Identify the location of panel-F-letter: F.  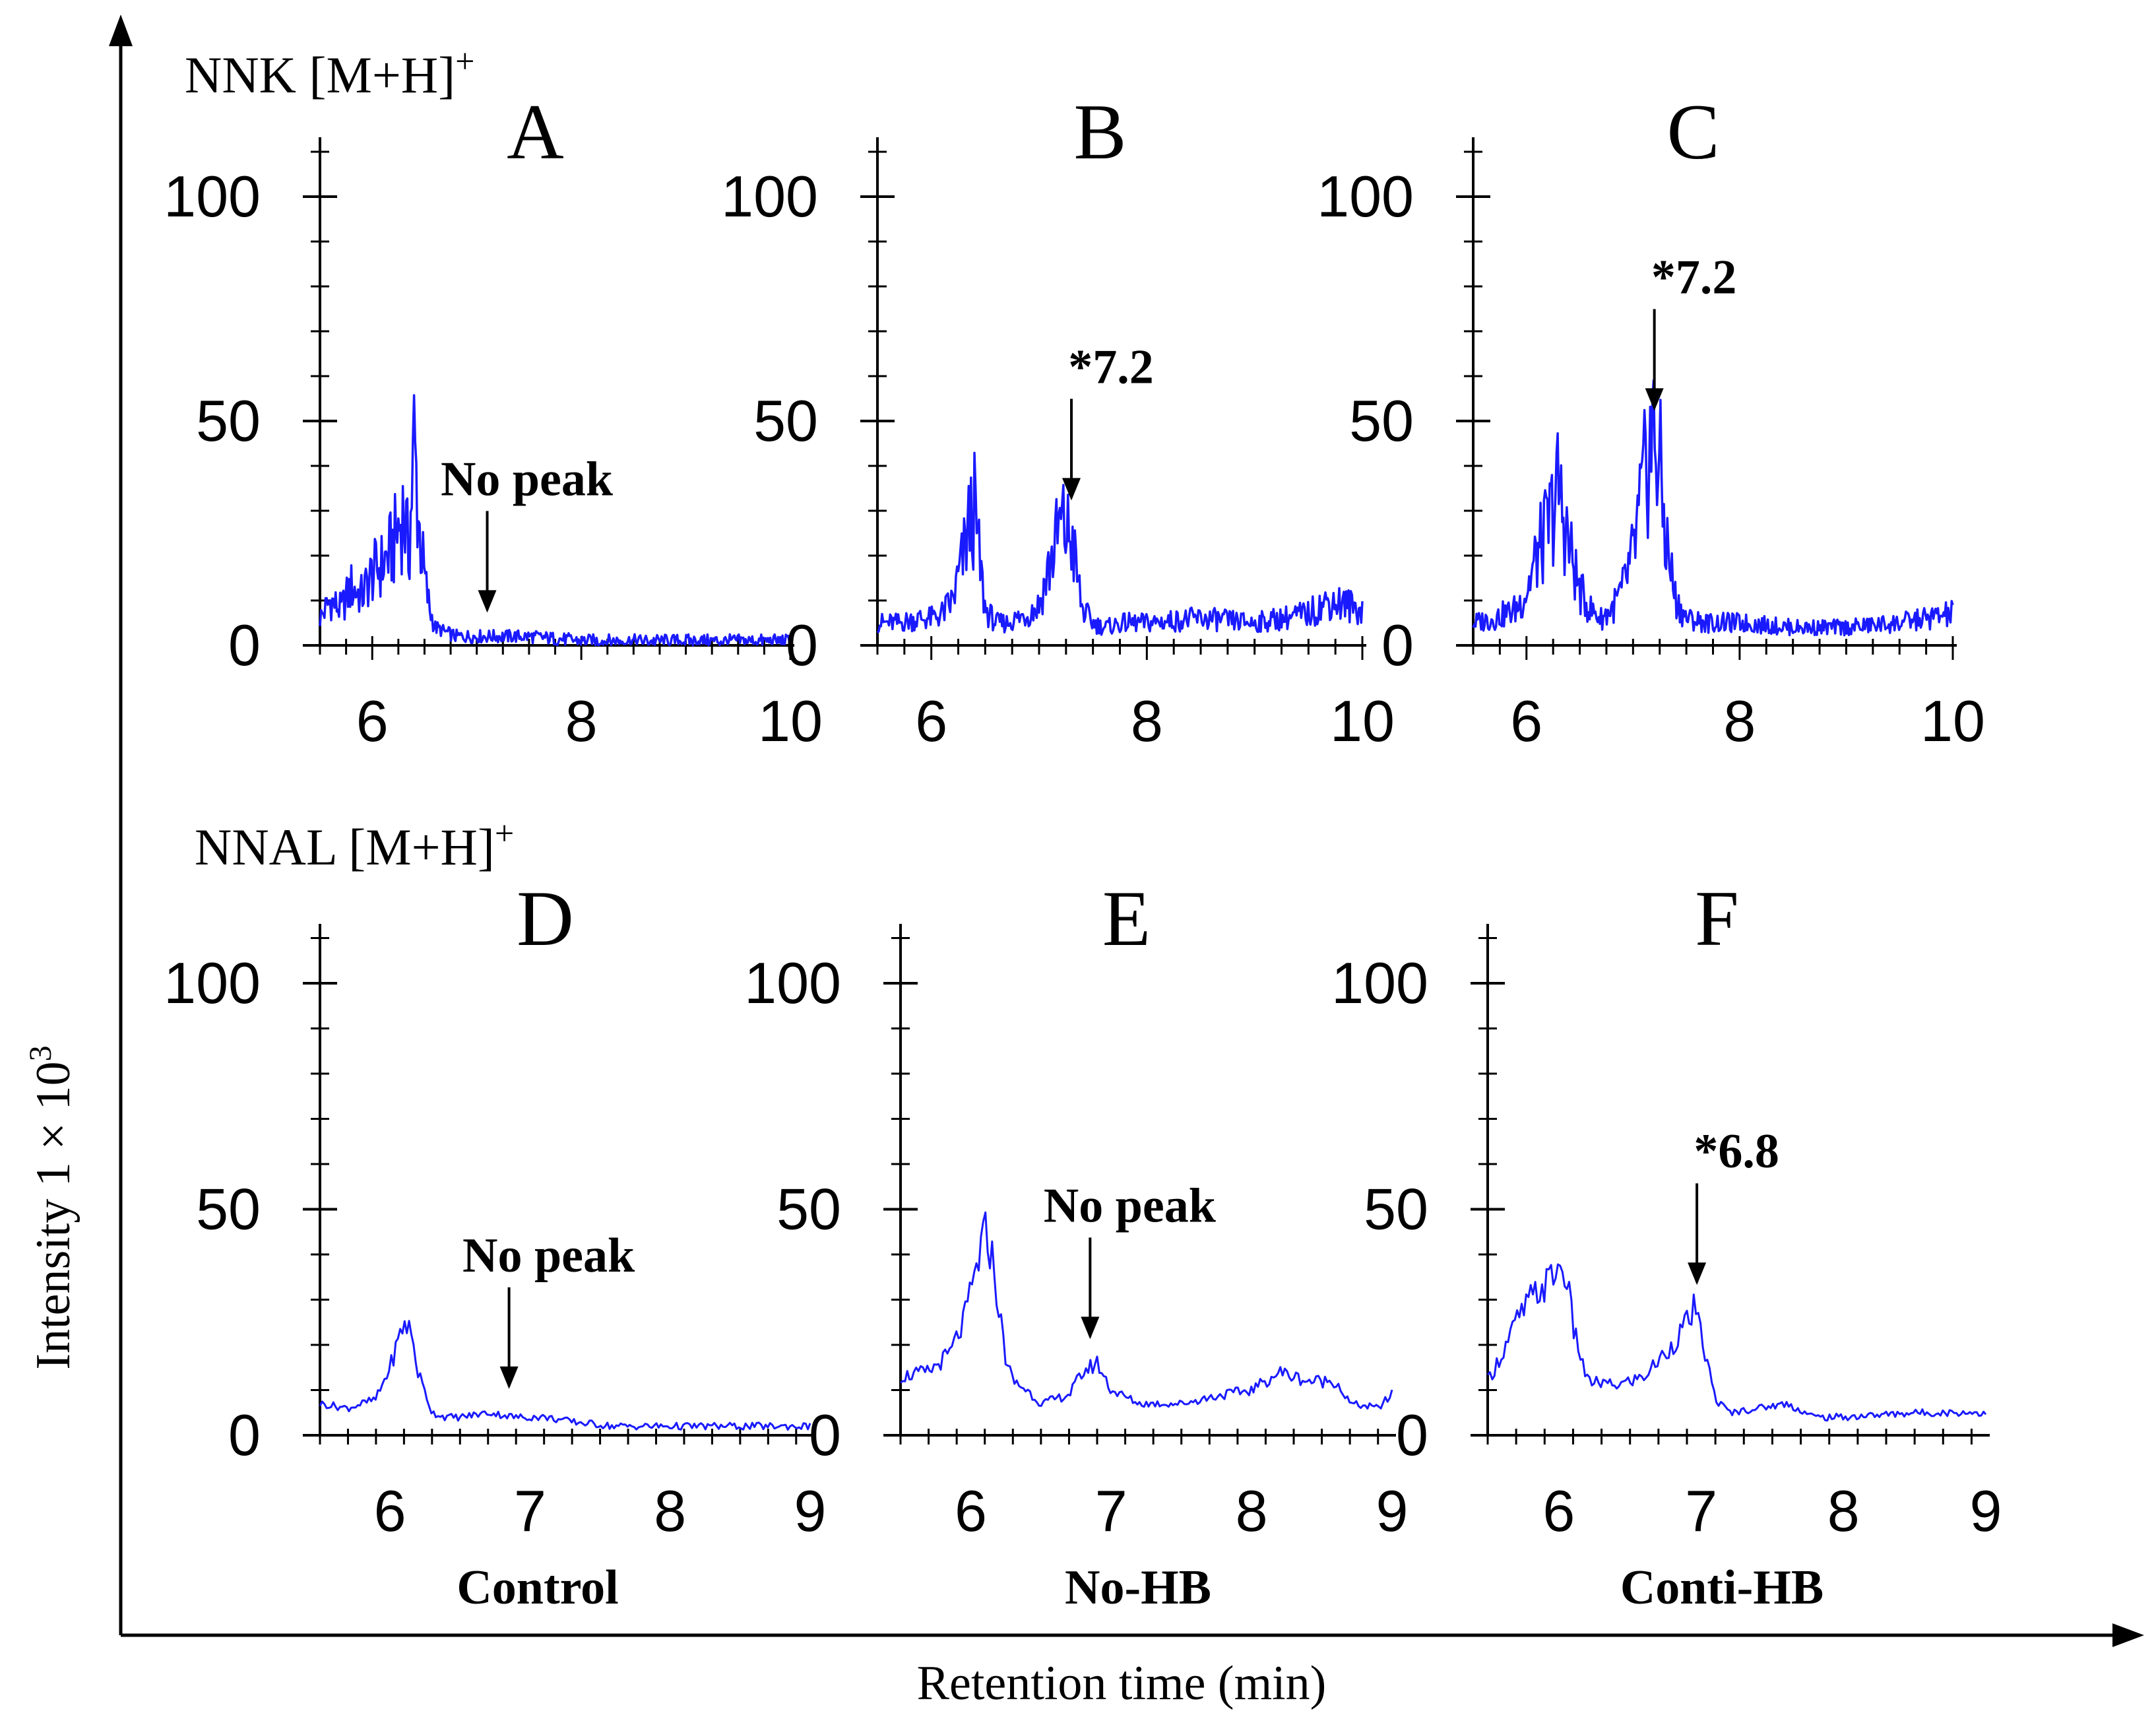
(1717, 918).